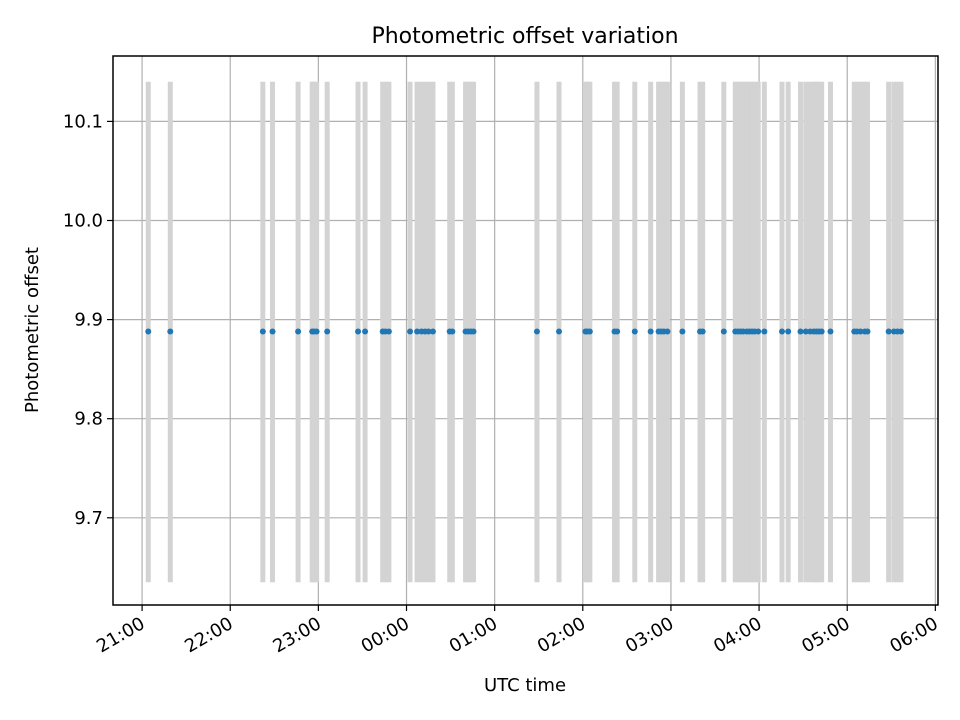 The width and height of the screenshot is (960, 720). What do you see at coordinates (32, 330) in the screenshot?
I see `y-axis-title: Photometric offset` at bounding box center [32, 330].